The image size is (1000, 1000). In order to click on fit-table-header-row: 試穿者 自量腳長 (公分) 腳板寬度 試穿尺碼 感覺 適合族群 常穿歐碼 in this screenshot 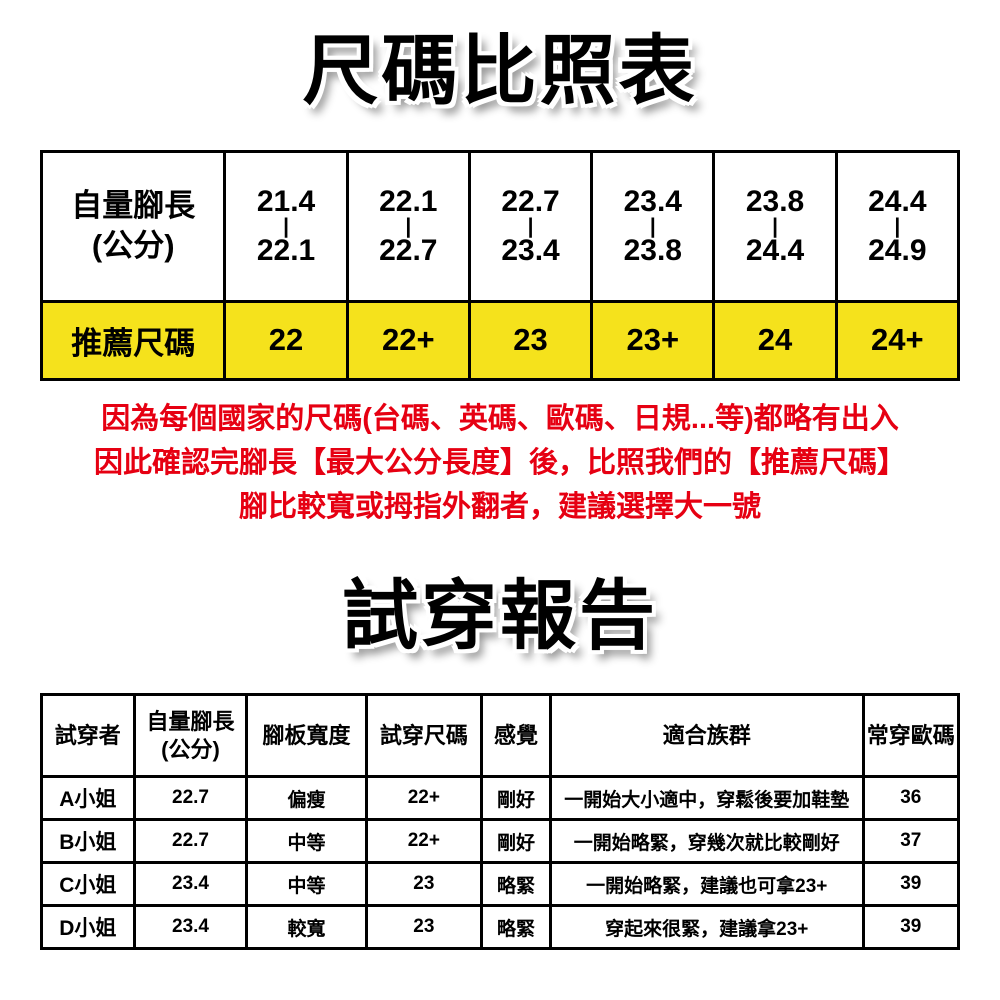, I will do `click(500, 736)`.